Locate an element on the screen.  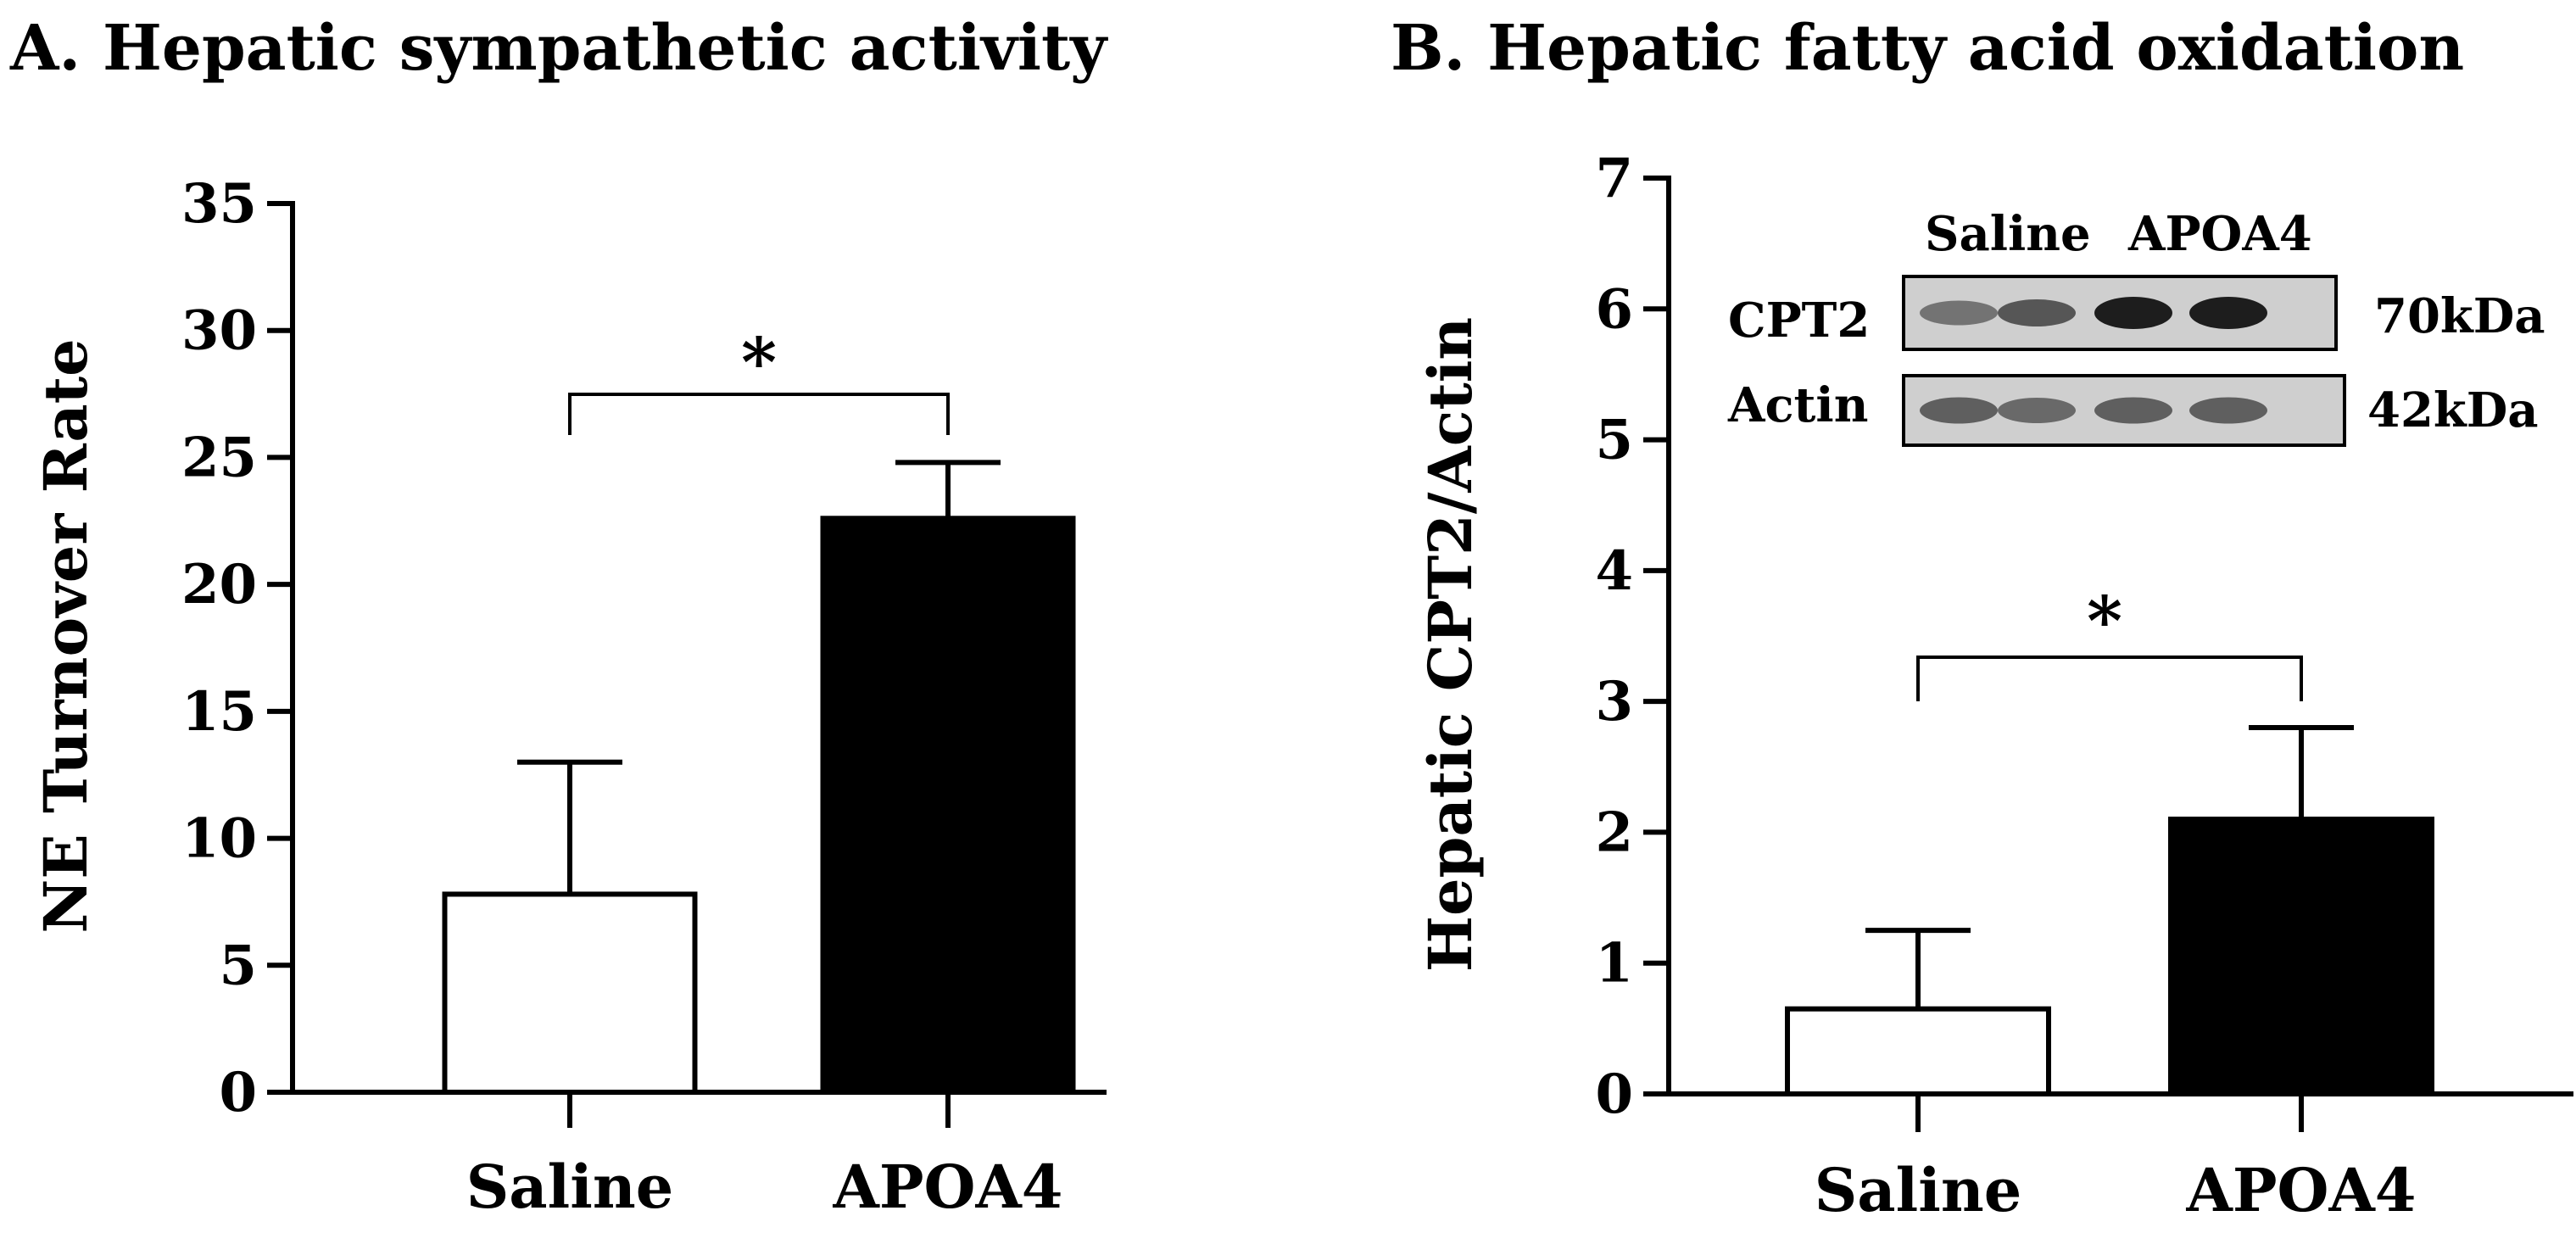
panel-b-y-tick-label: 7 is located at coordinates (1614, 178).